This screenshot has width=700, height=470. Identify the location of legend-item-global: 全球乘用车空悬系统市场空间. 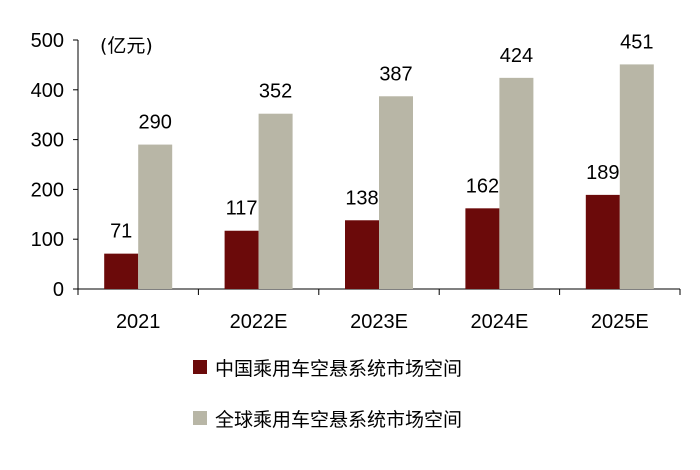
(327, 418).